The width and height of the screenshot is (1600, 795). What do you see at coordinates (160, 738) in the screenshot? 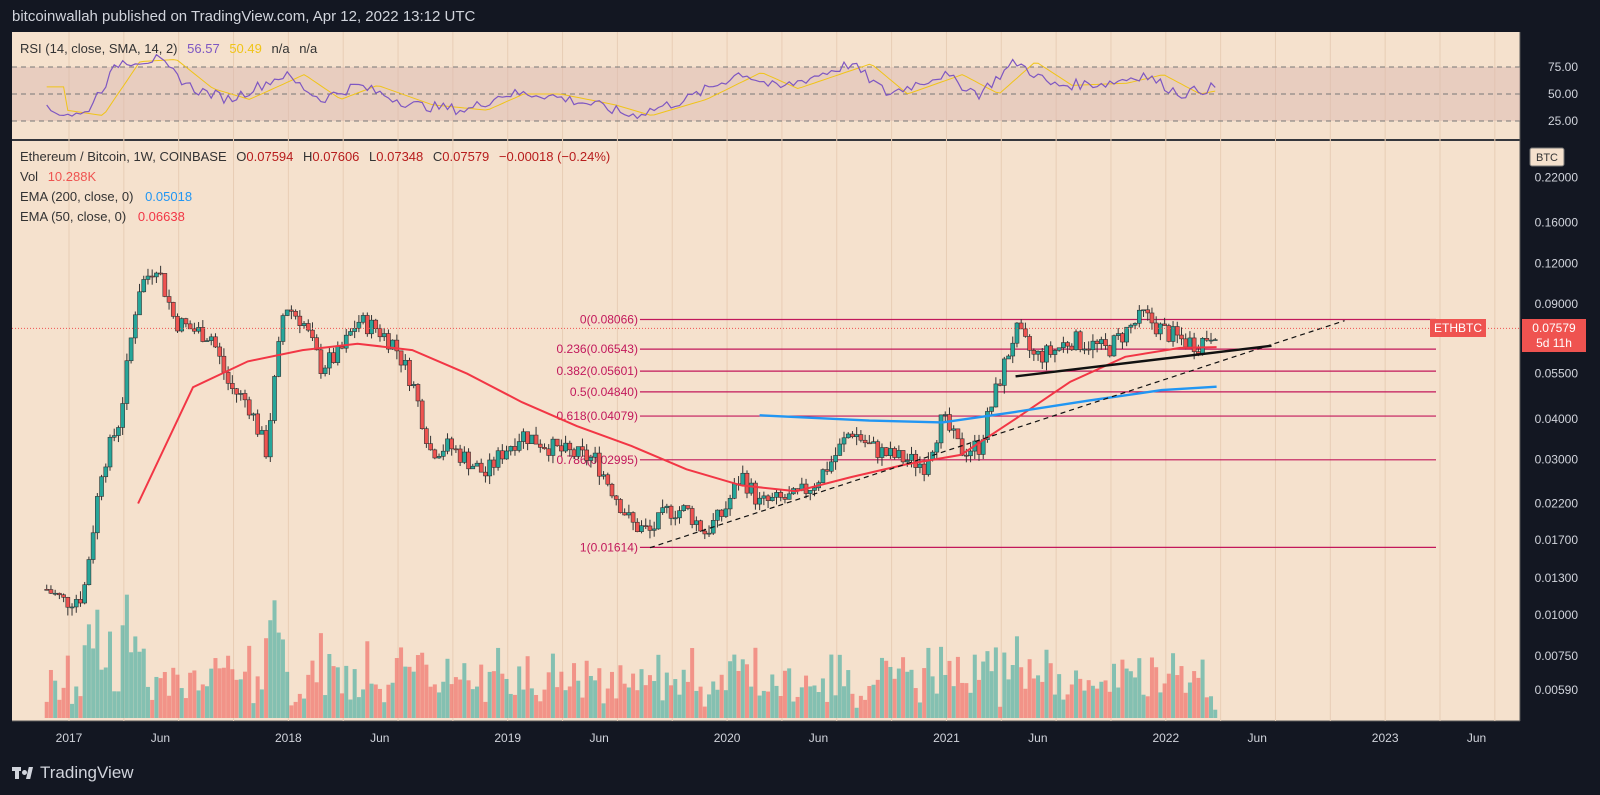
I see `time-tick-label: Jun` at bounding box center [160, 738].